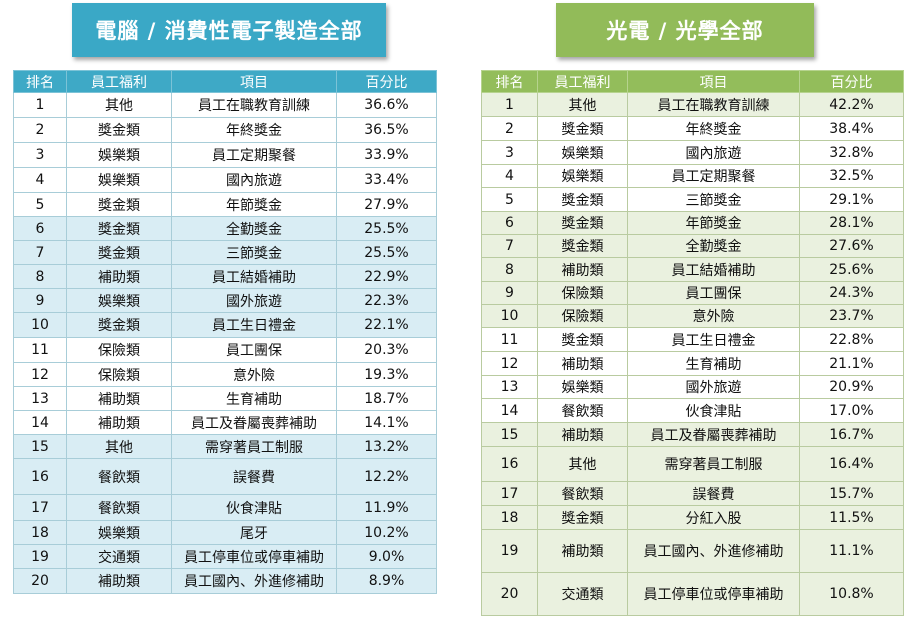  I want to click on percent-cell: 32.5%, so click(851, 176).